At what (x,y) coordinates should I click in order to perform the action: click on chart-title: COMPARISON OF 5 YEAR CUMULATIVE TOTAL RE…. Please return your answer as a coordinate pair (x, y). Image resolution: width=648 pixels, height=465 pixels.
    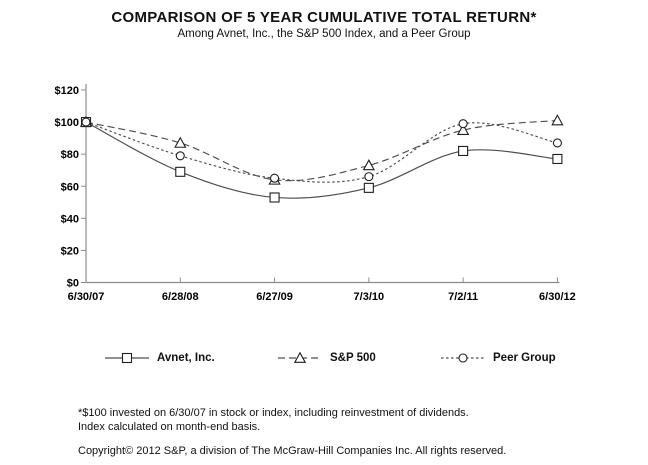
    Looking at the image, I should click on (324, 17).